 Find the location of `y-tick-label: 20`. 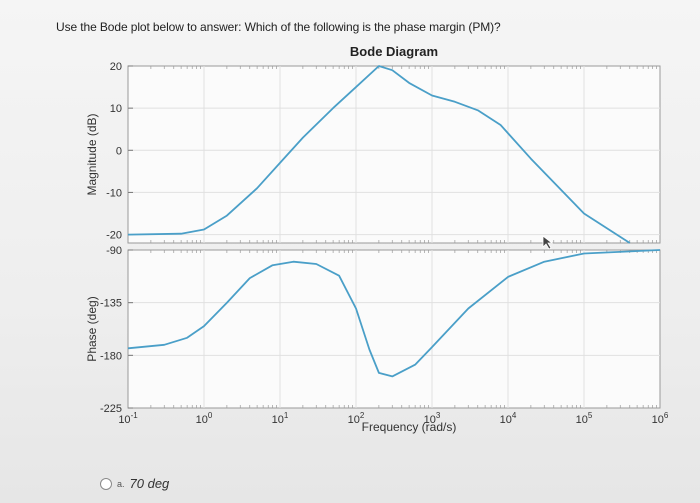

y-tick-label: 20 is located at coordinates (116, 67).